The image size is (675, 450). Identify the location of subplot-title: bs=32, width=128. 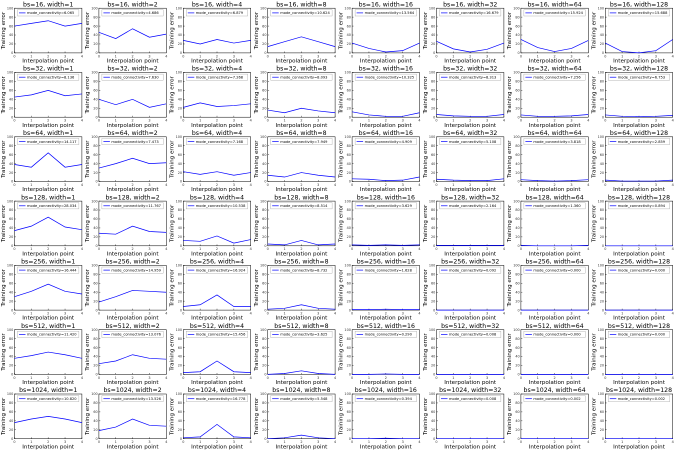
(639, 69).